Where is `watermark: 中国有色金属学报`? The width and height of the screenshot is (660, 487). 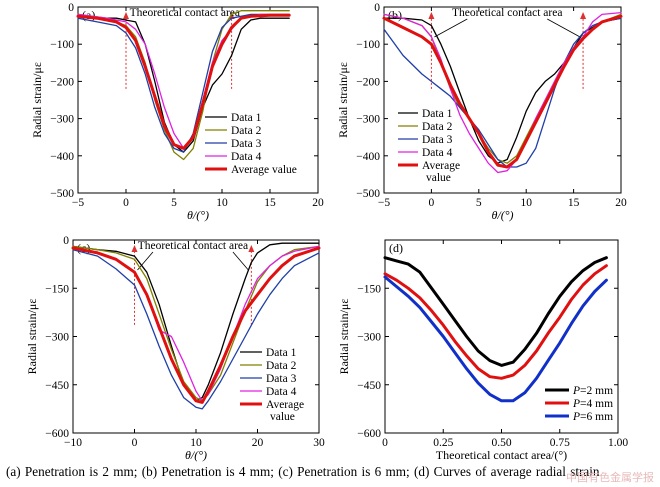 watermark: 中国有色金属学报 is located at coordinates (610, 477).